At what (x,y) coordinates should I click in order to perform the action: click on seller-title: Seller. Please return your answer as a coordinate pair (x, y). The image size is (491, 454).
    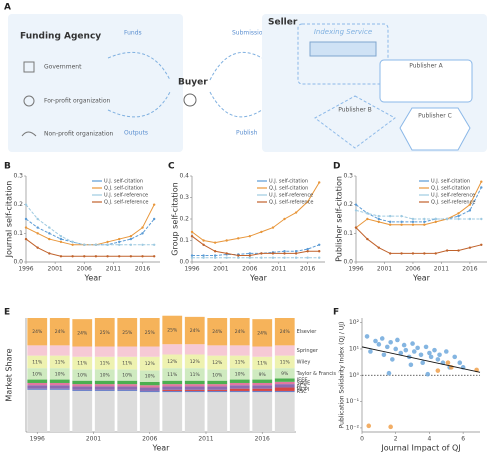
    Looking at the image, I should click on (283, 23).